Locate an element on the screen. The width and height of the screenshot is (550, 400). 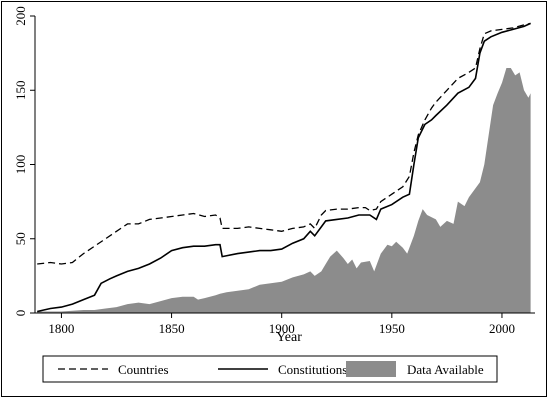
y-tick-label: 0 is located at coordinates (20, 313).